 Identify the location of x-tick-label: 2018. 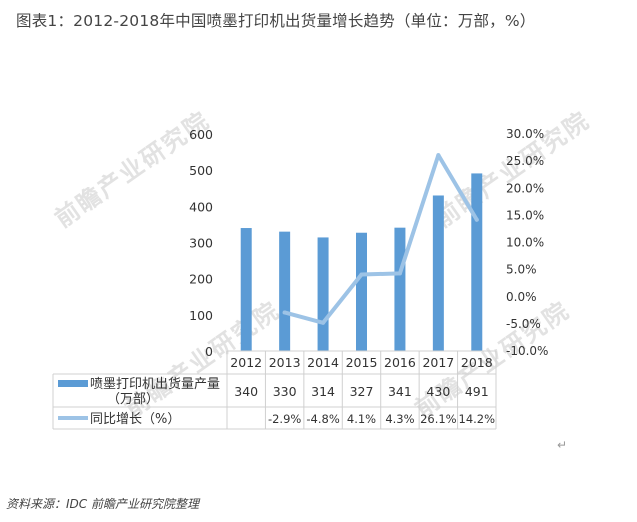
(477, 362).